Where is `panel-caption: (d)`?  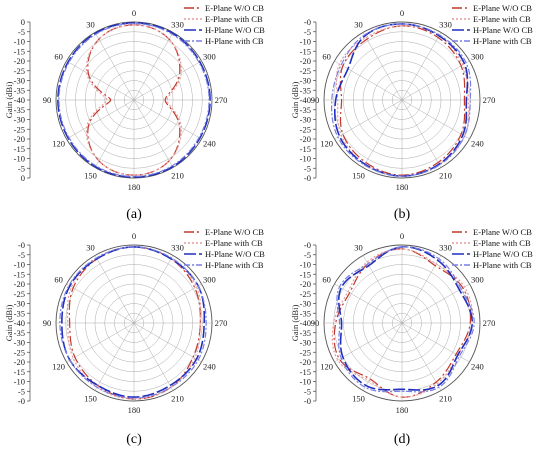
panel-caption: (d) is located at coordinates (402, 439).